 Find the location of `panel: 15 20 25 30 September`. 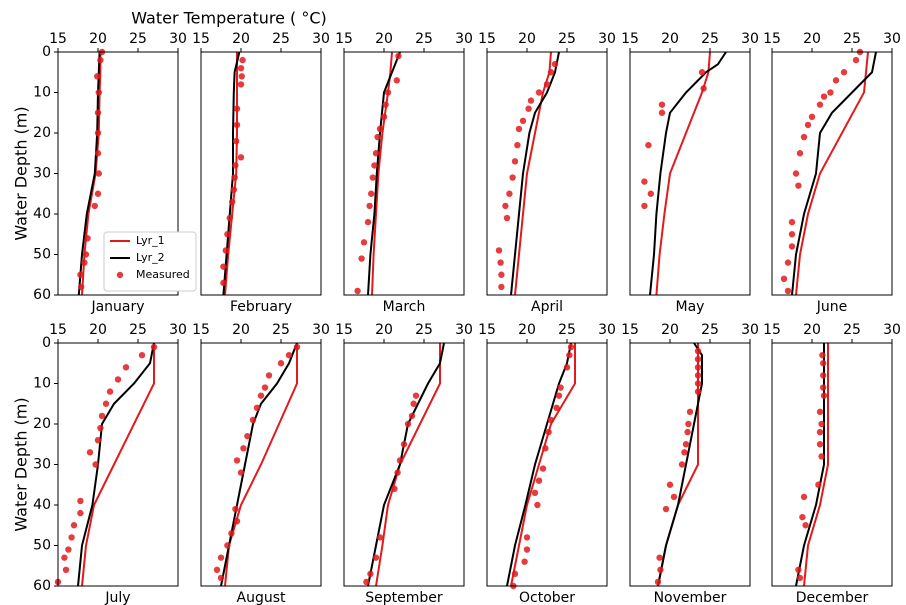

panel: 15 20 25 30 September is located at coordinates (404, 463).